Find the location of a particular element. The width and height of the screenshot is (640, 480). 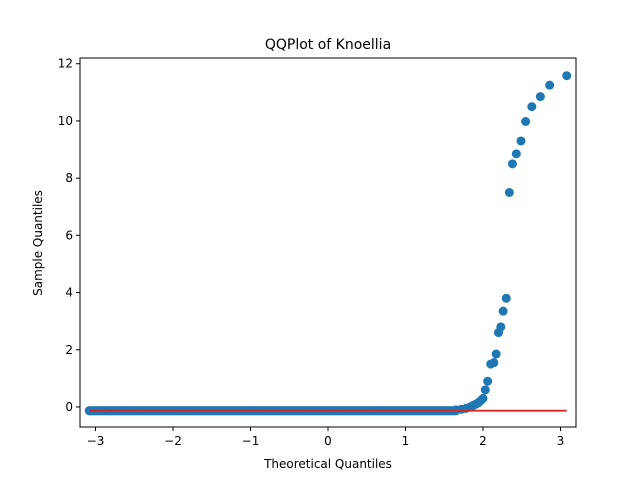

y-tick-label: 4 is located at coordinates (69, 293).